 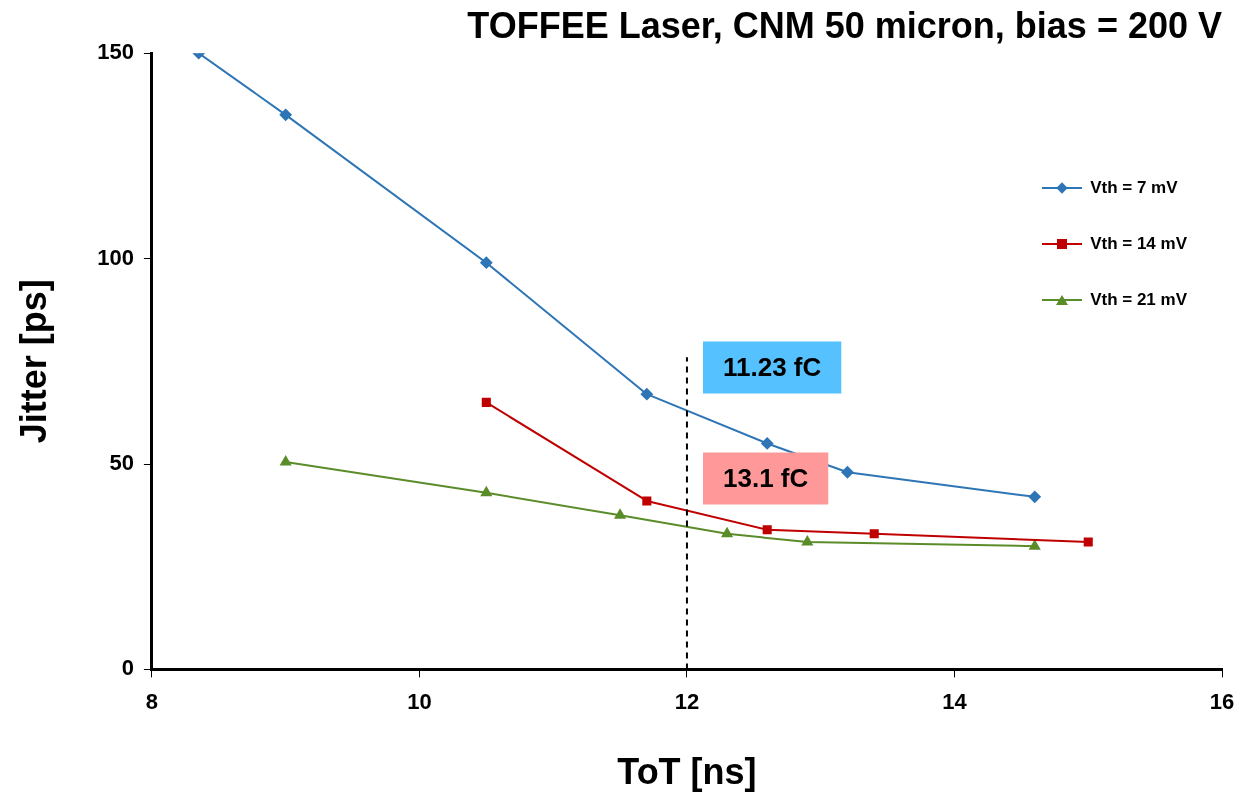 What do you see at coordinates (844, 25) in the screenshot?
I see `chart-title: TOFFEE Laser, CNM 50 micron, bias = 200 V` at bounding box center [844, 25].